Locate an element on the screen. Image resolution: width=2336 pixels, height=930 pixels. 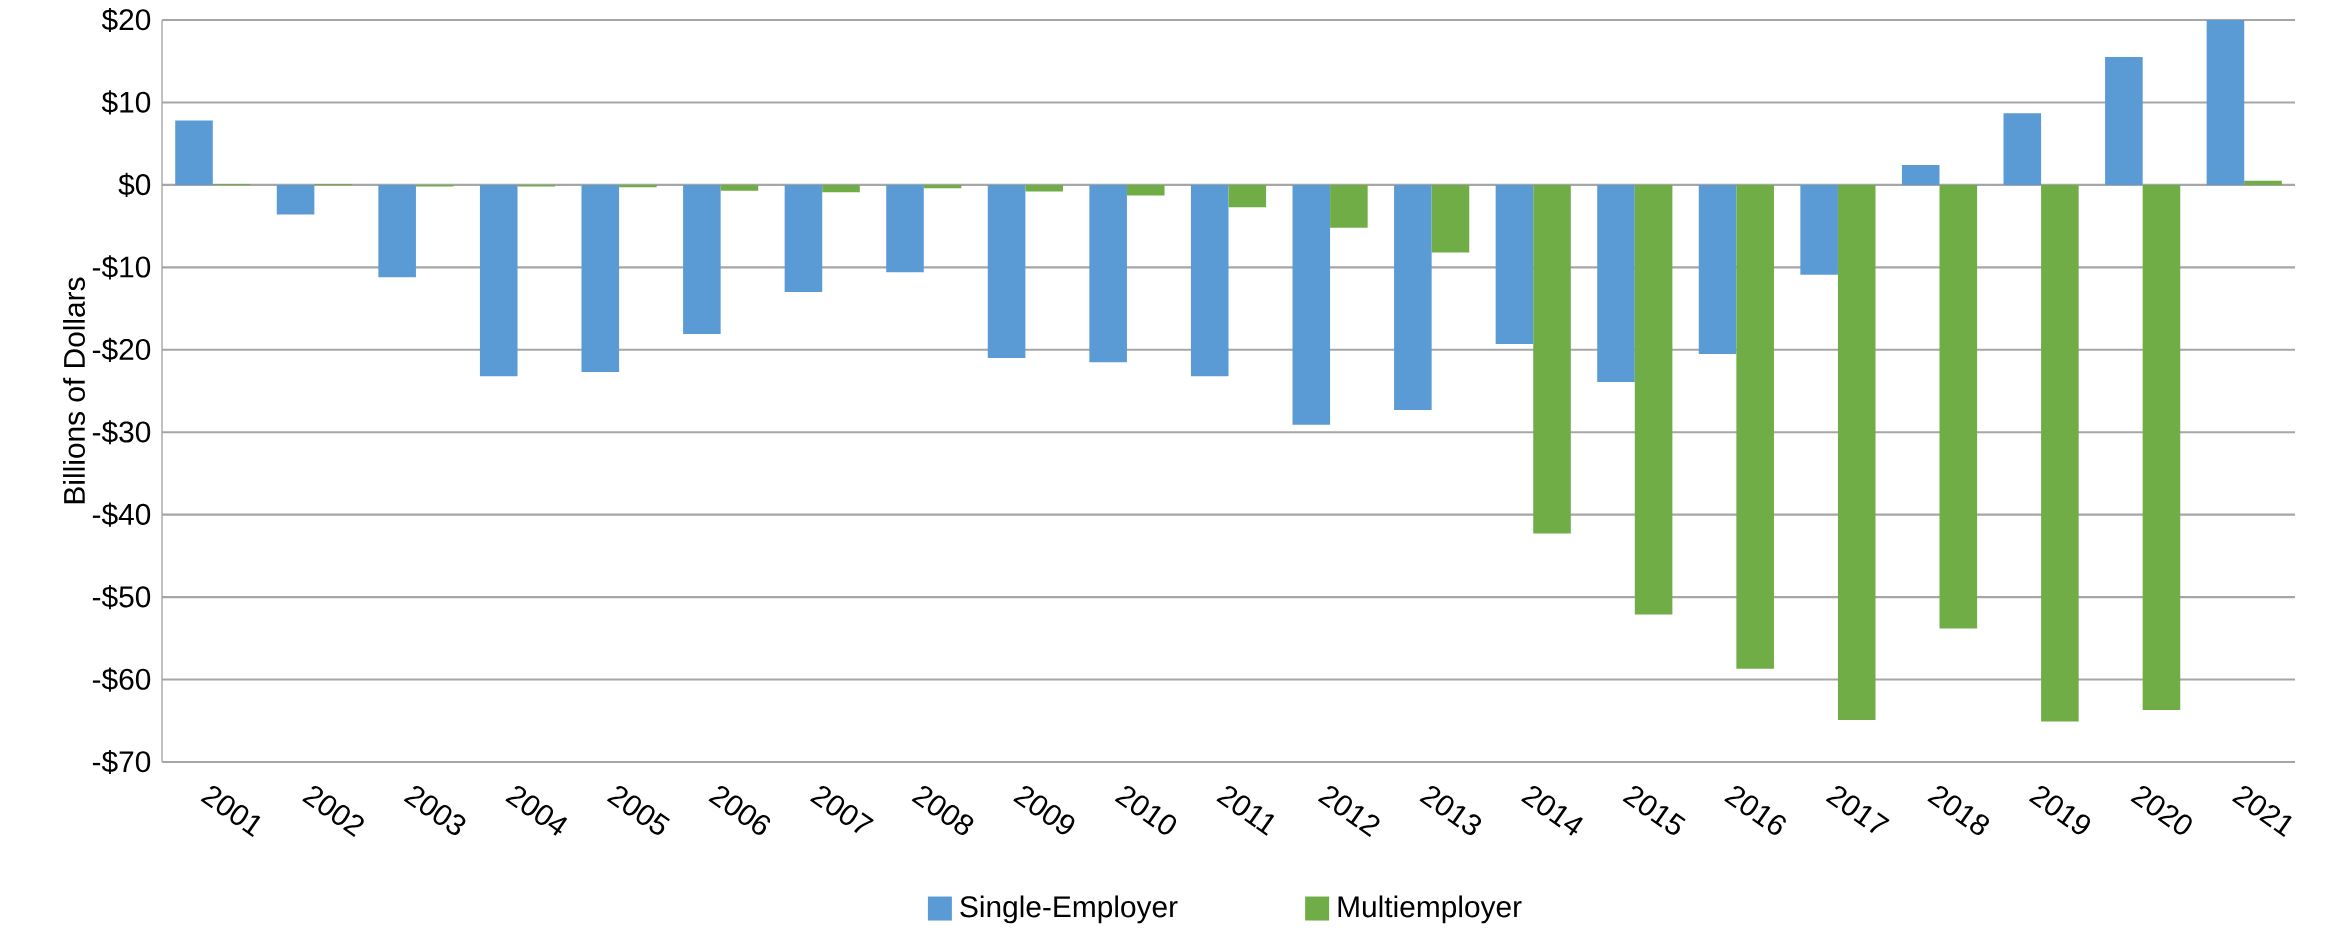
x-tick-label: 2008 is located at coordinates (942, 810).